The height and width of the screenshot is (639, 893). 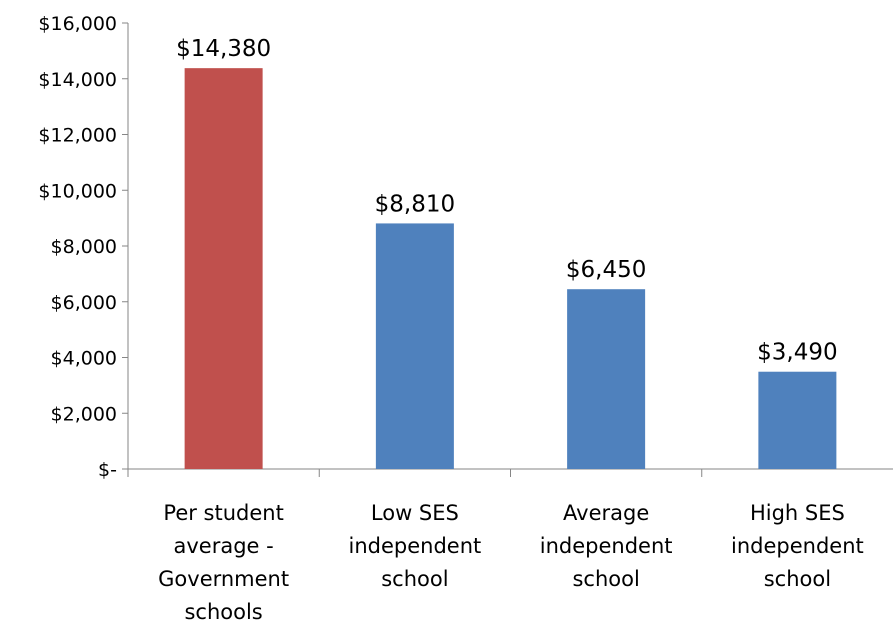 What do you see at coordinates (84, 359) in the screenshot?
I see `y-tick-label: $4,000` at bounding box center [84, 359].